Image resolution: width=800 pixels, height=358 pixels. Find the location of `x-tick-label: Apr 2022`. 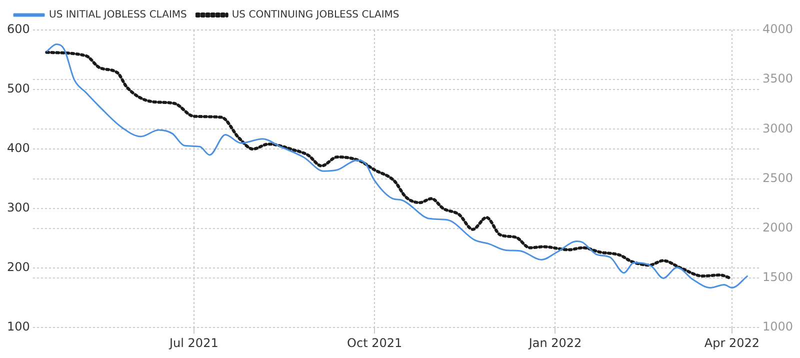

x-tick-label: Apr 2022 is located at coordinates (732, 343).